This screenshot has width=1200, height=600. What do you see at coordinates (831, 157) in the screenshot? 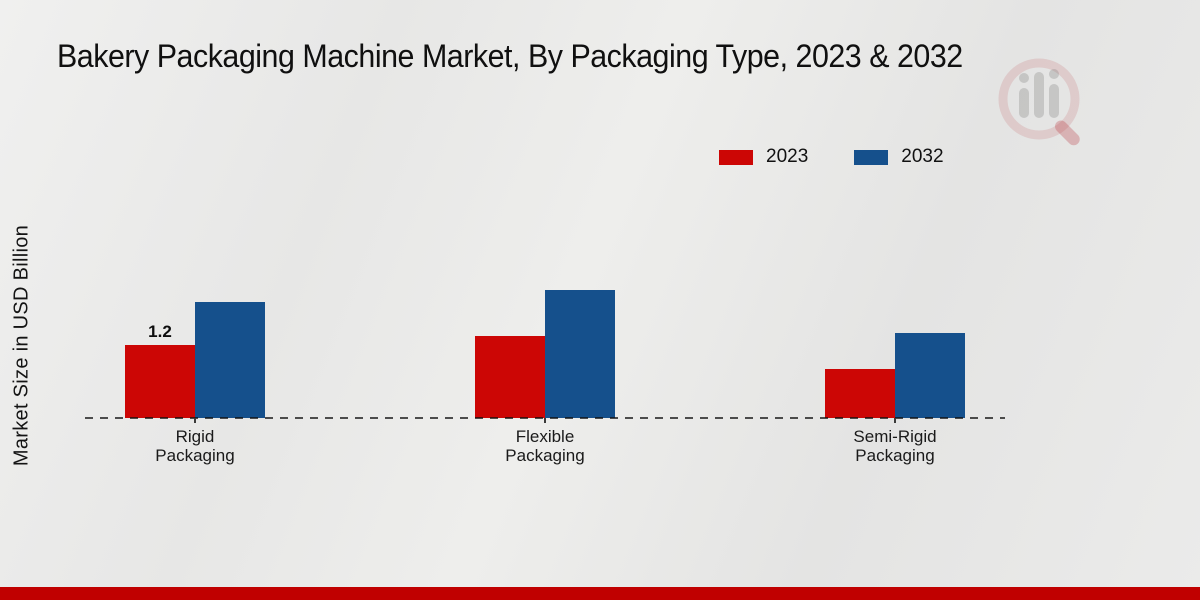
I see `legend: 2023 2032` at bounding box center [831, 157].